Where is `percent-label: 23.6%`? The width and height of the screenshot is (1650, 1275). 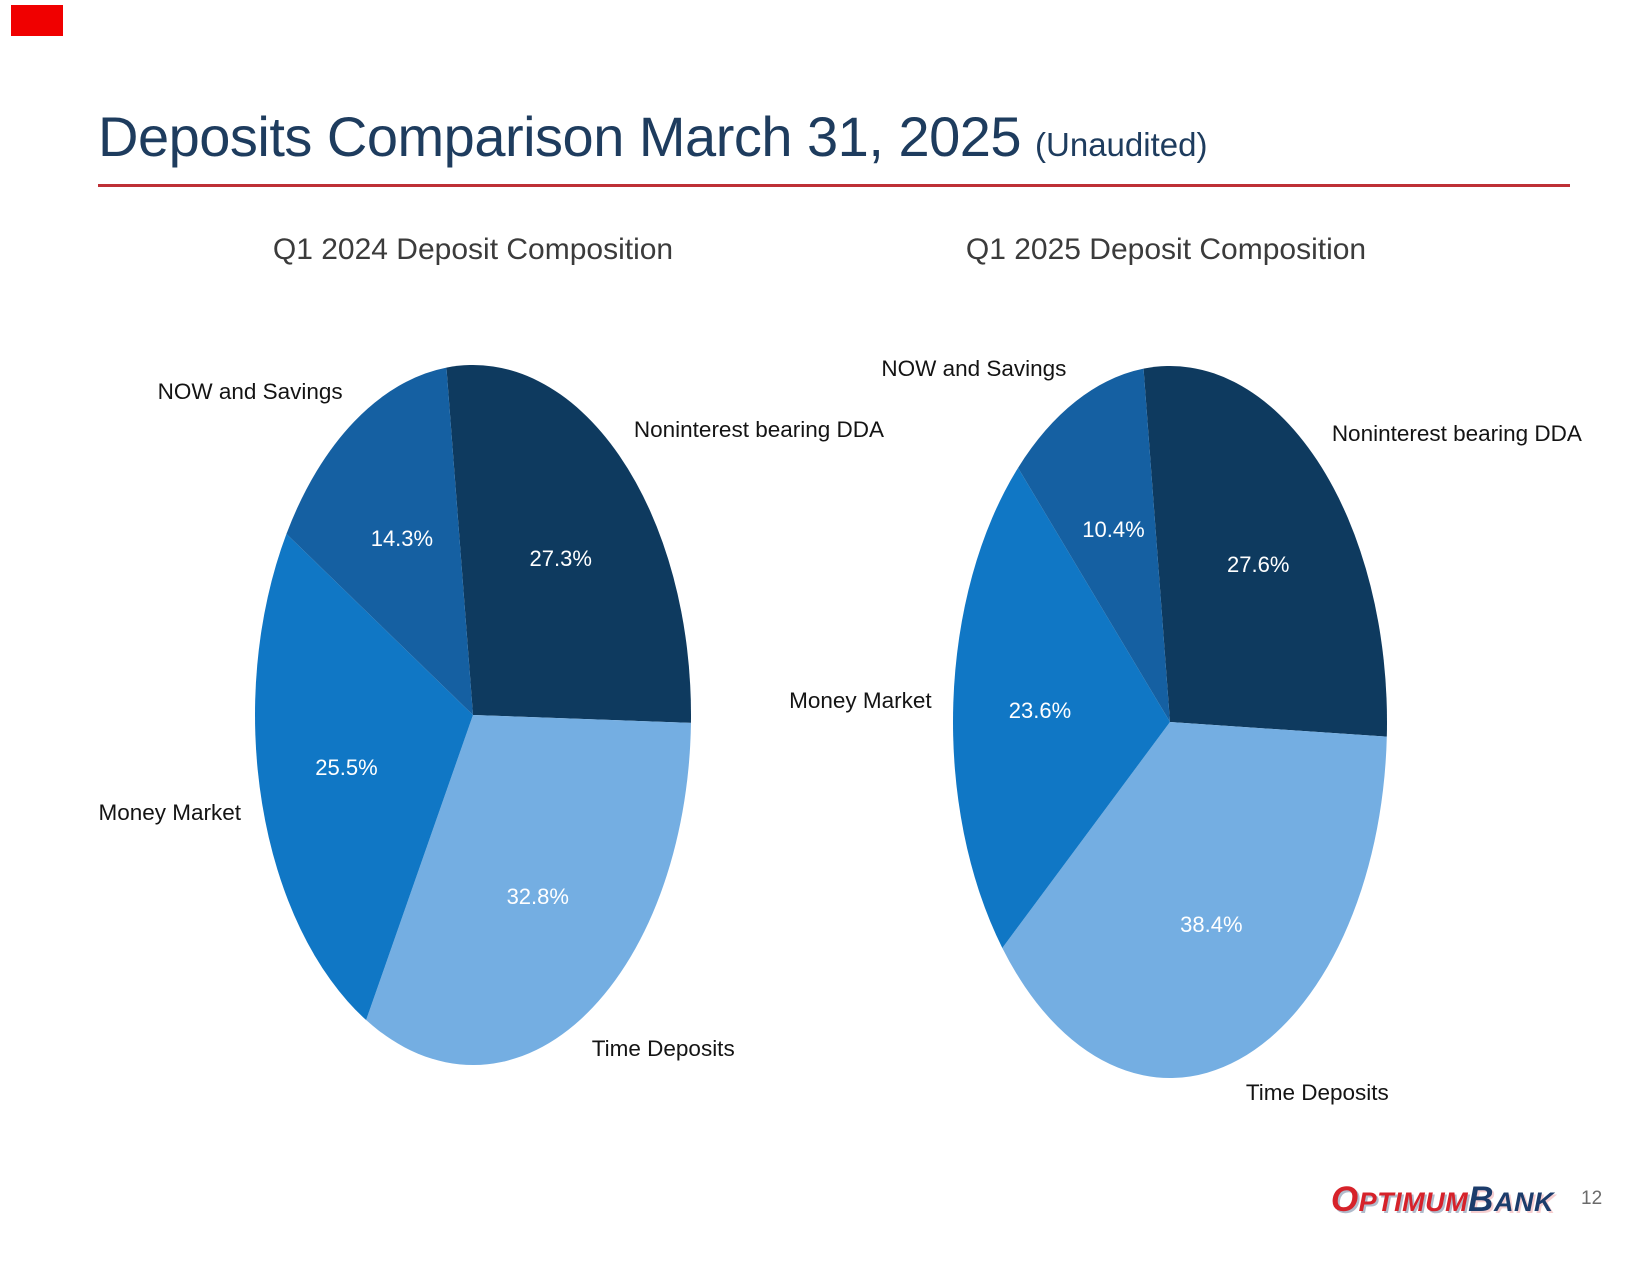
percent-label: 23.6% is located at coordinates (1040, 710).